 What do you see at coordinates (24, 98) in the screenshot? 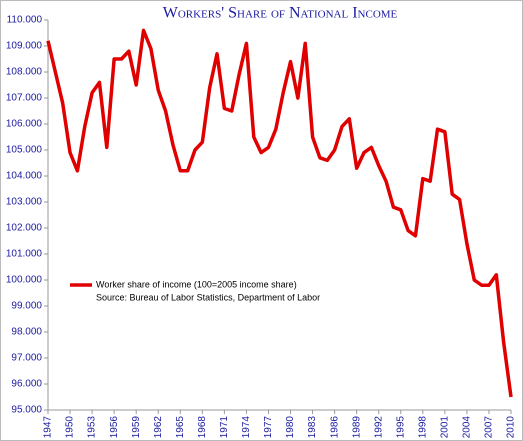
I see `y-tick-label: 107.000` at bounding box center [24, 98].